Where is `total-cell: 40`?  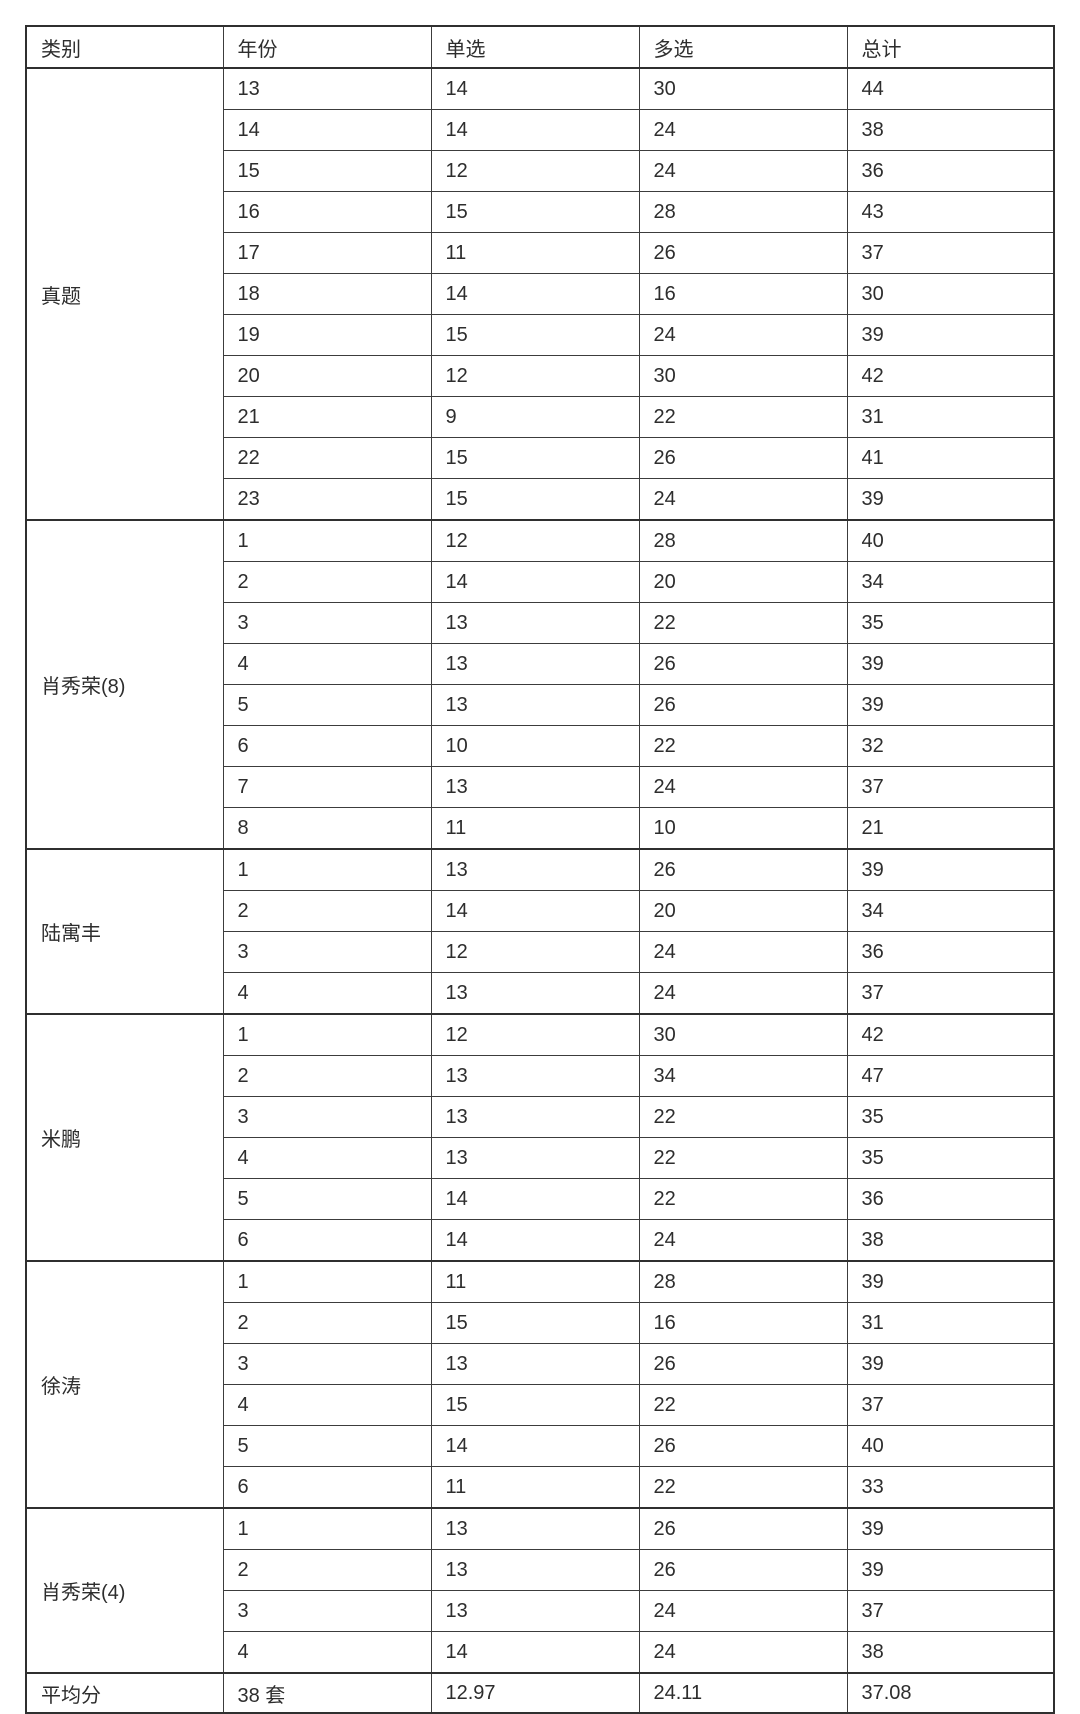
total-cell: 40 is located at coordinates (950, 1446).